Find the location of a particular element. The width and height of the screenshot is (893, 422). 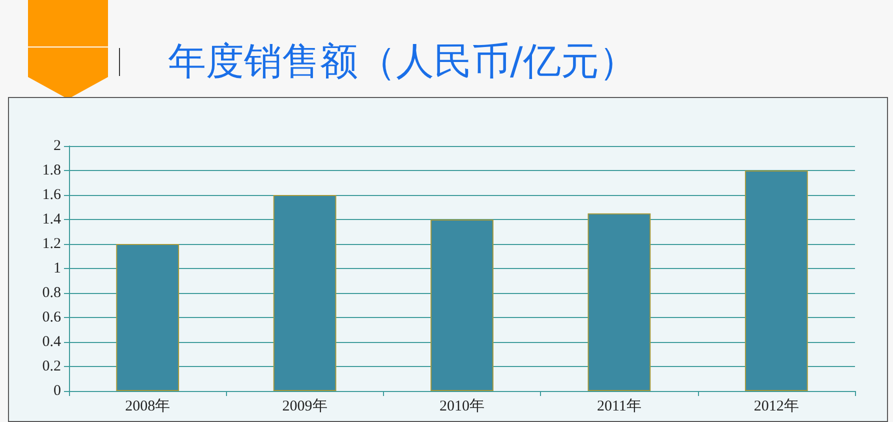

x-tick-label: 2009年 is located at coordinates (305, 406).